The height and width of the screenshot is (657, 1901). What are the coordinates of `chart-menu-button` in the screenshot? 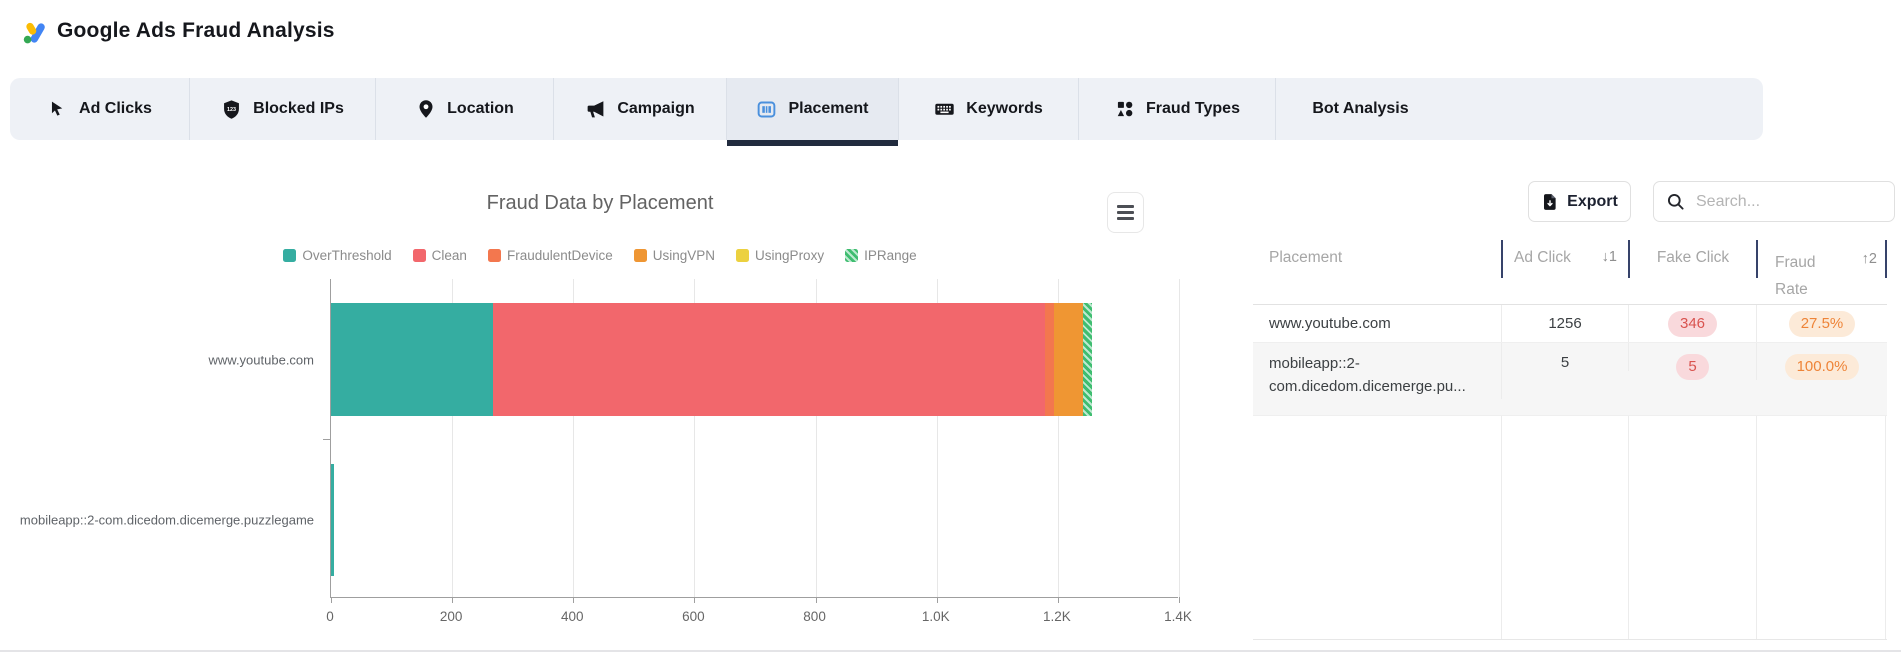 It's located at (1125, 212).